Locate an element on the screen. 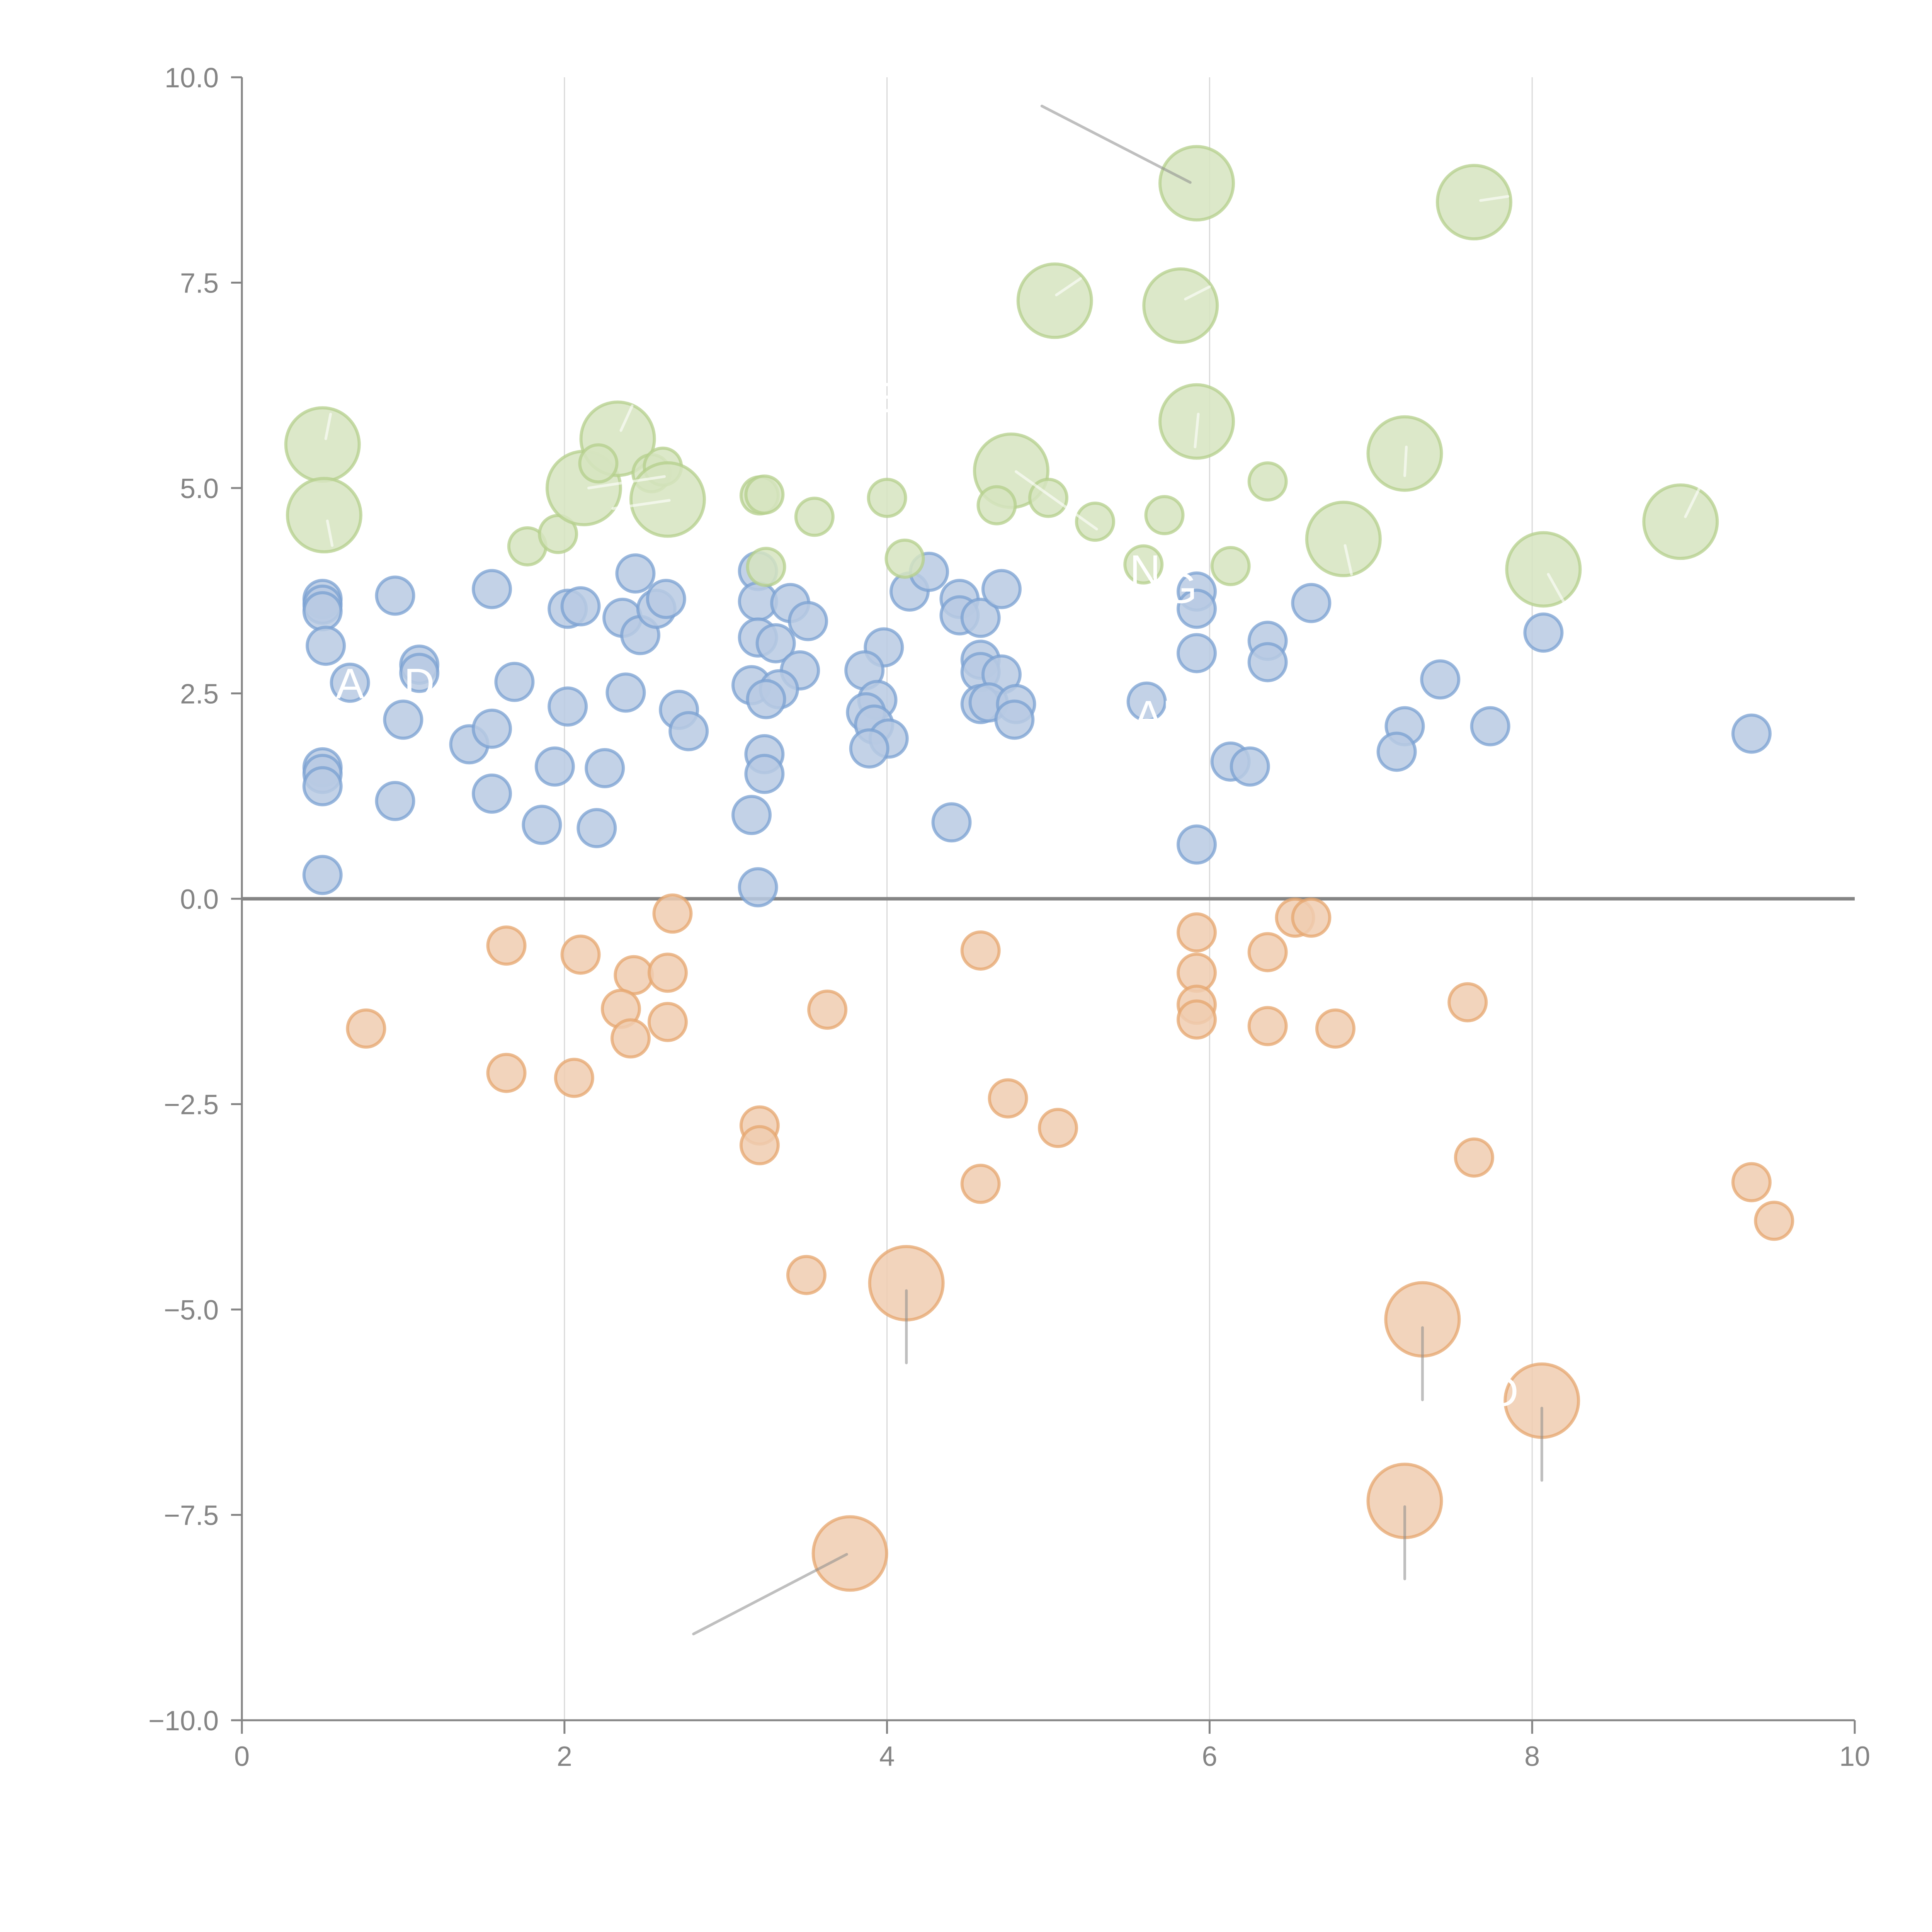  x-tick-label: 4 is located at coordinates (887, 1756).